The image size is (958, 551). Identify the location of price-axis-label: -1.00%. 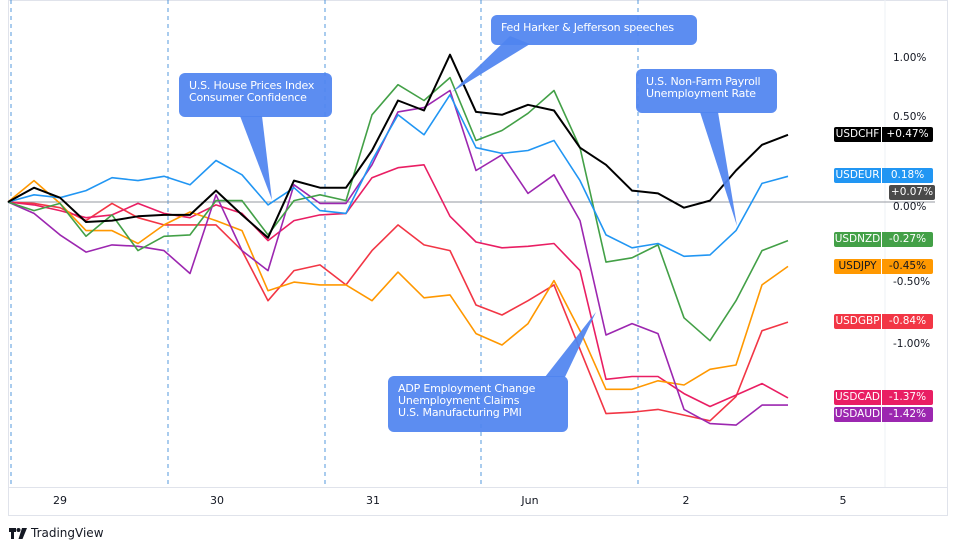
(912, 344).